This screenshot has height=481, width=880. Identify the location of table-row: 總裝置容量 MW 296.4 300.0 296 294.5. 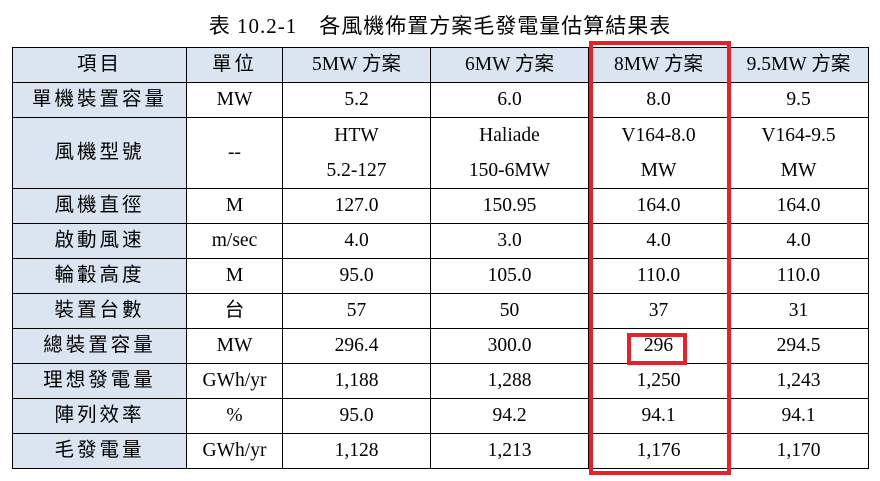
(440, 346).